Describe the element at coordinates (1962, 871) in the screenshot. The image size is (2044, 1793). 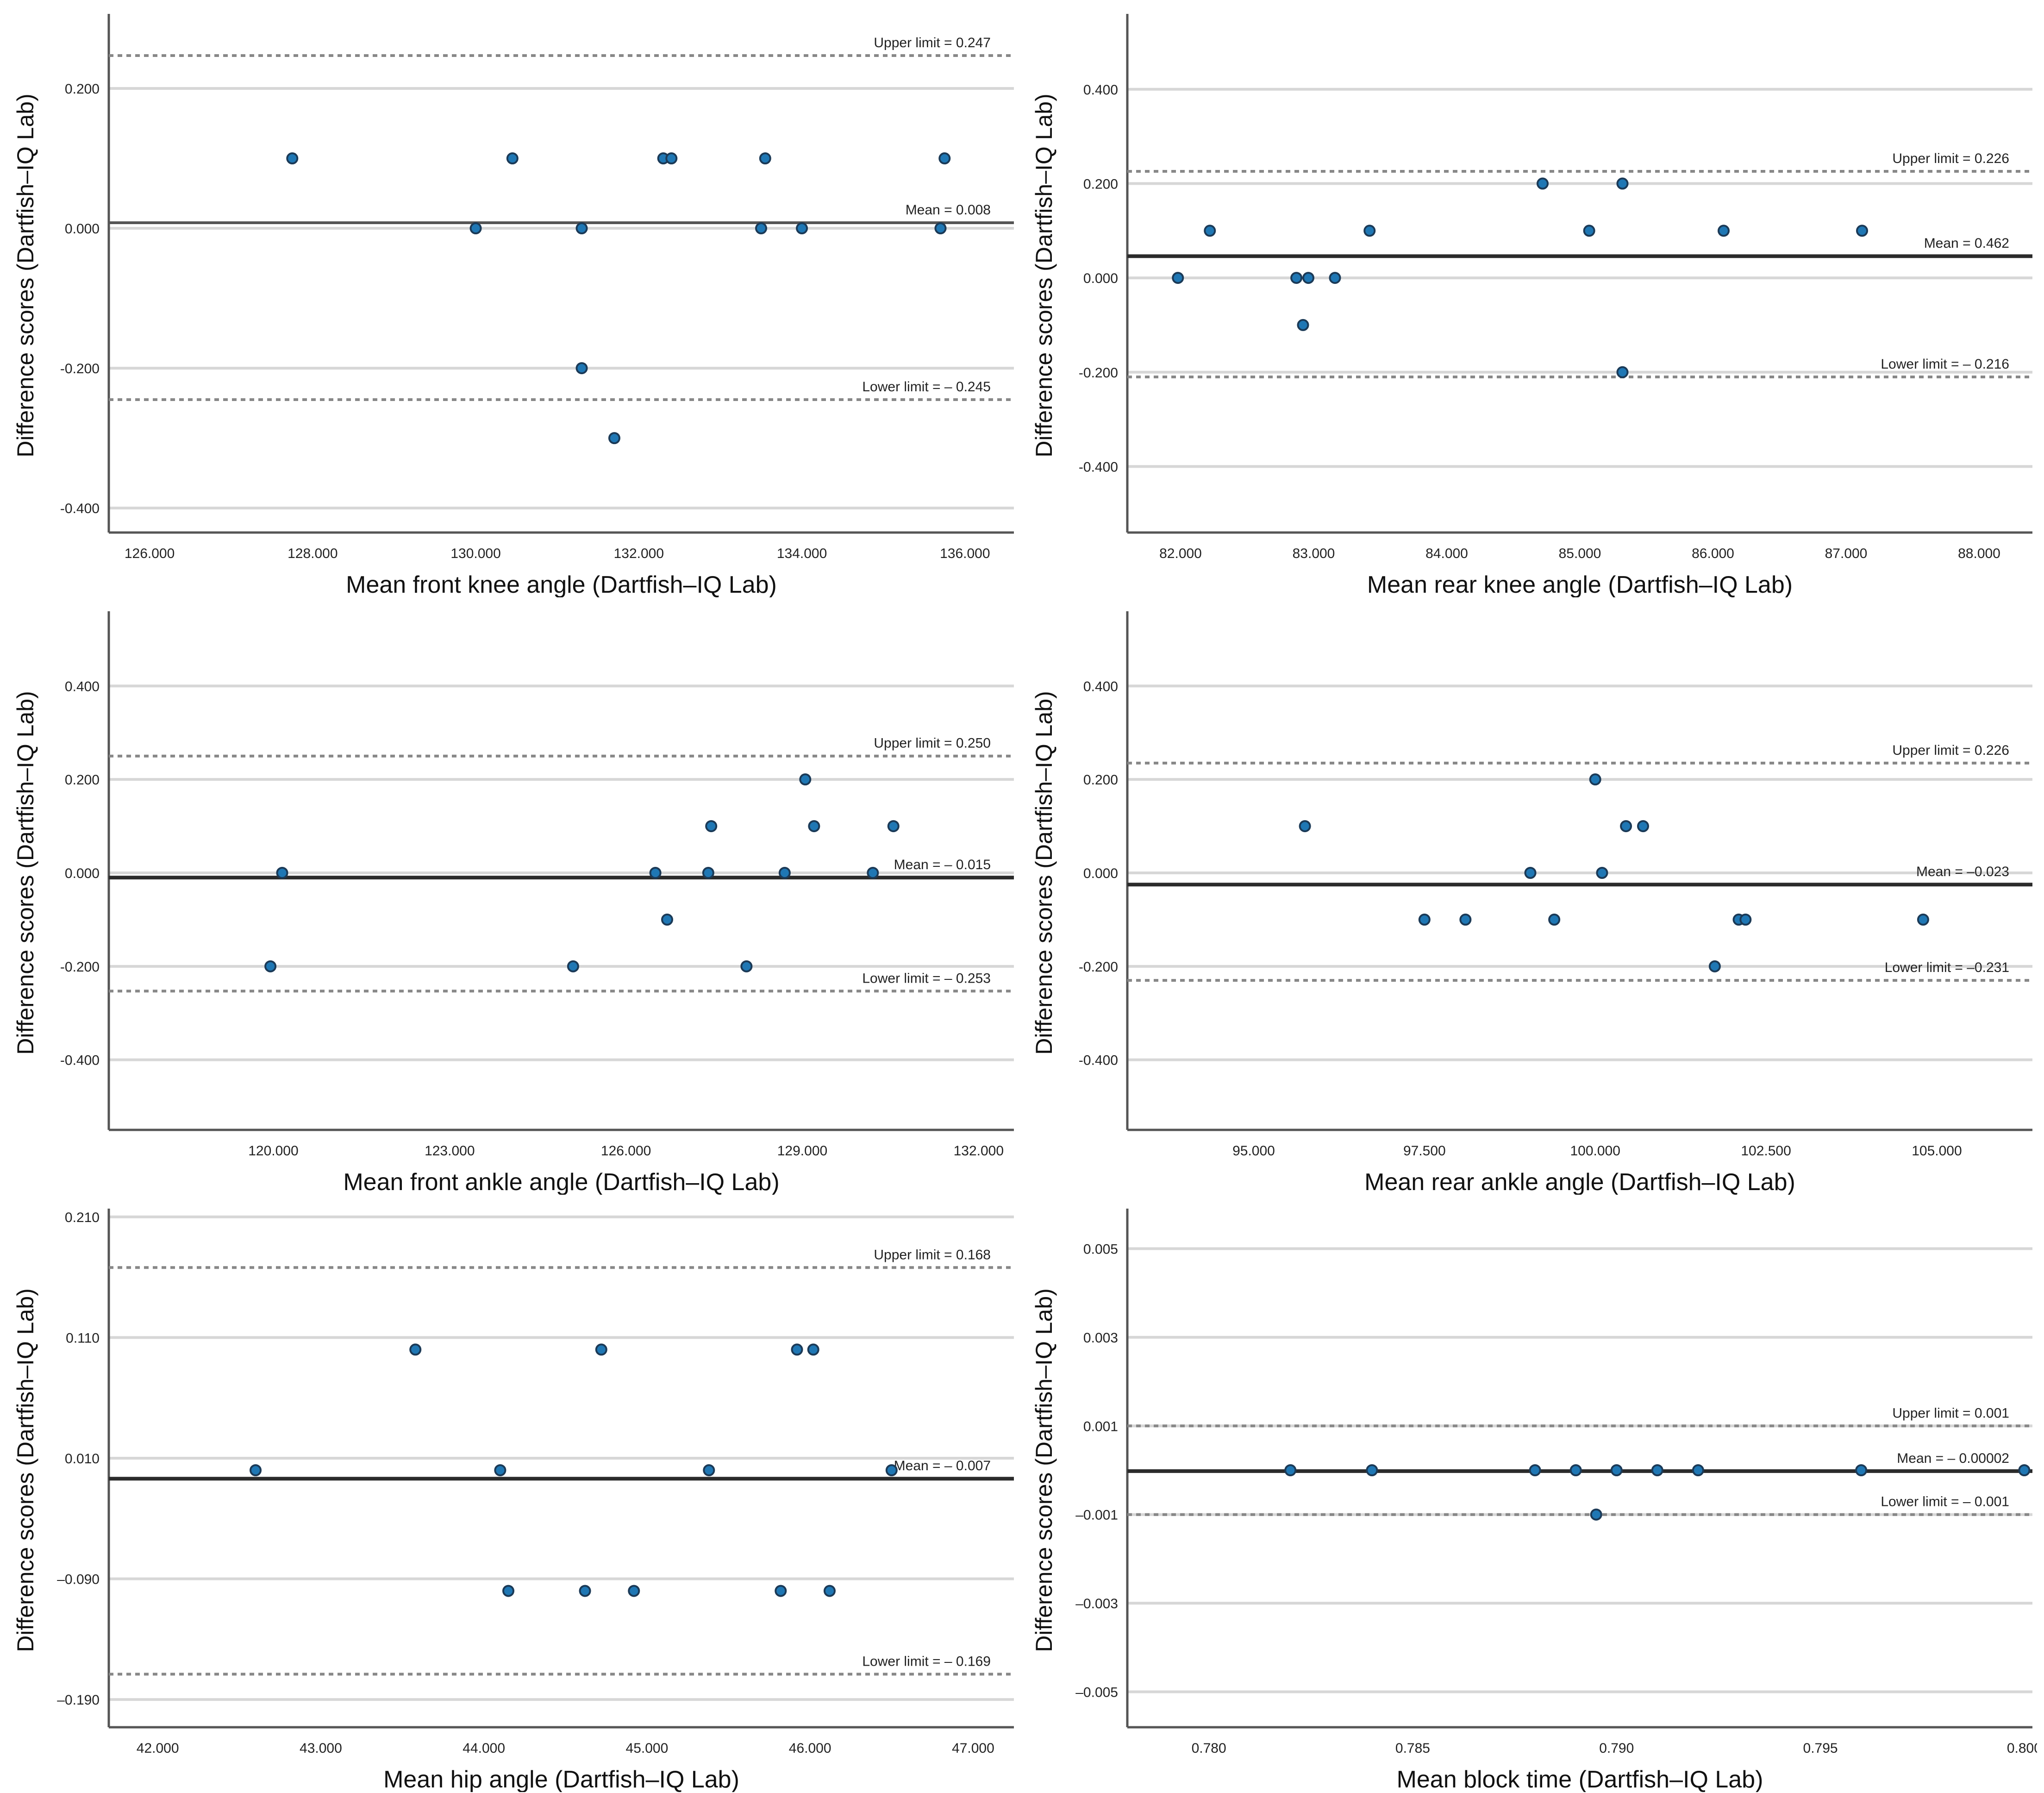
I see `mean-label: Mean = –0.023` at that location.